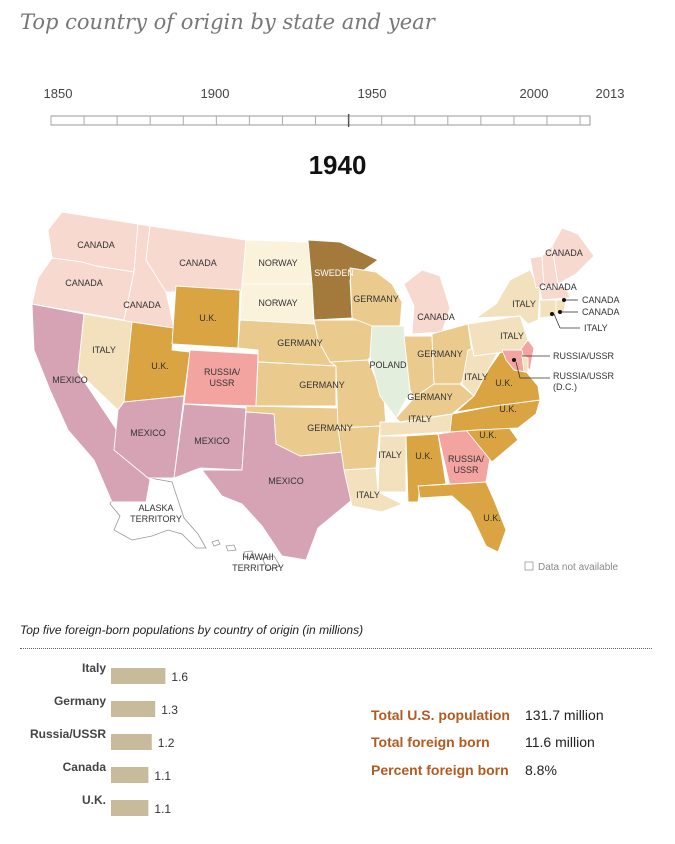 This screenshot has height=844, width=675. I want to click on map-label-pa: ITALY, so click(512, 336).